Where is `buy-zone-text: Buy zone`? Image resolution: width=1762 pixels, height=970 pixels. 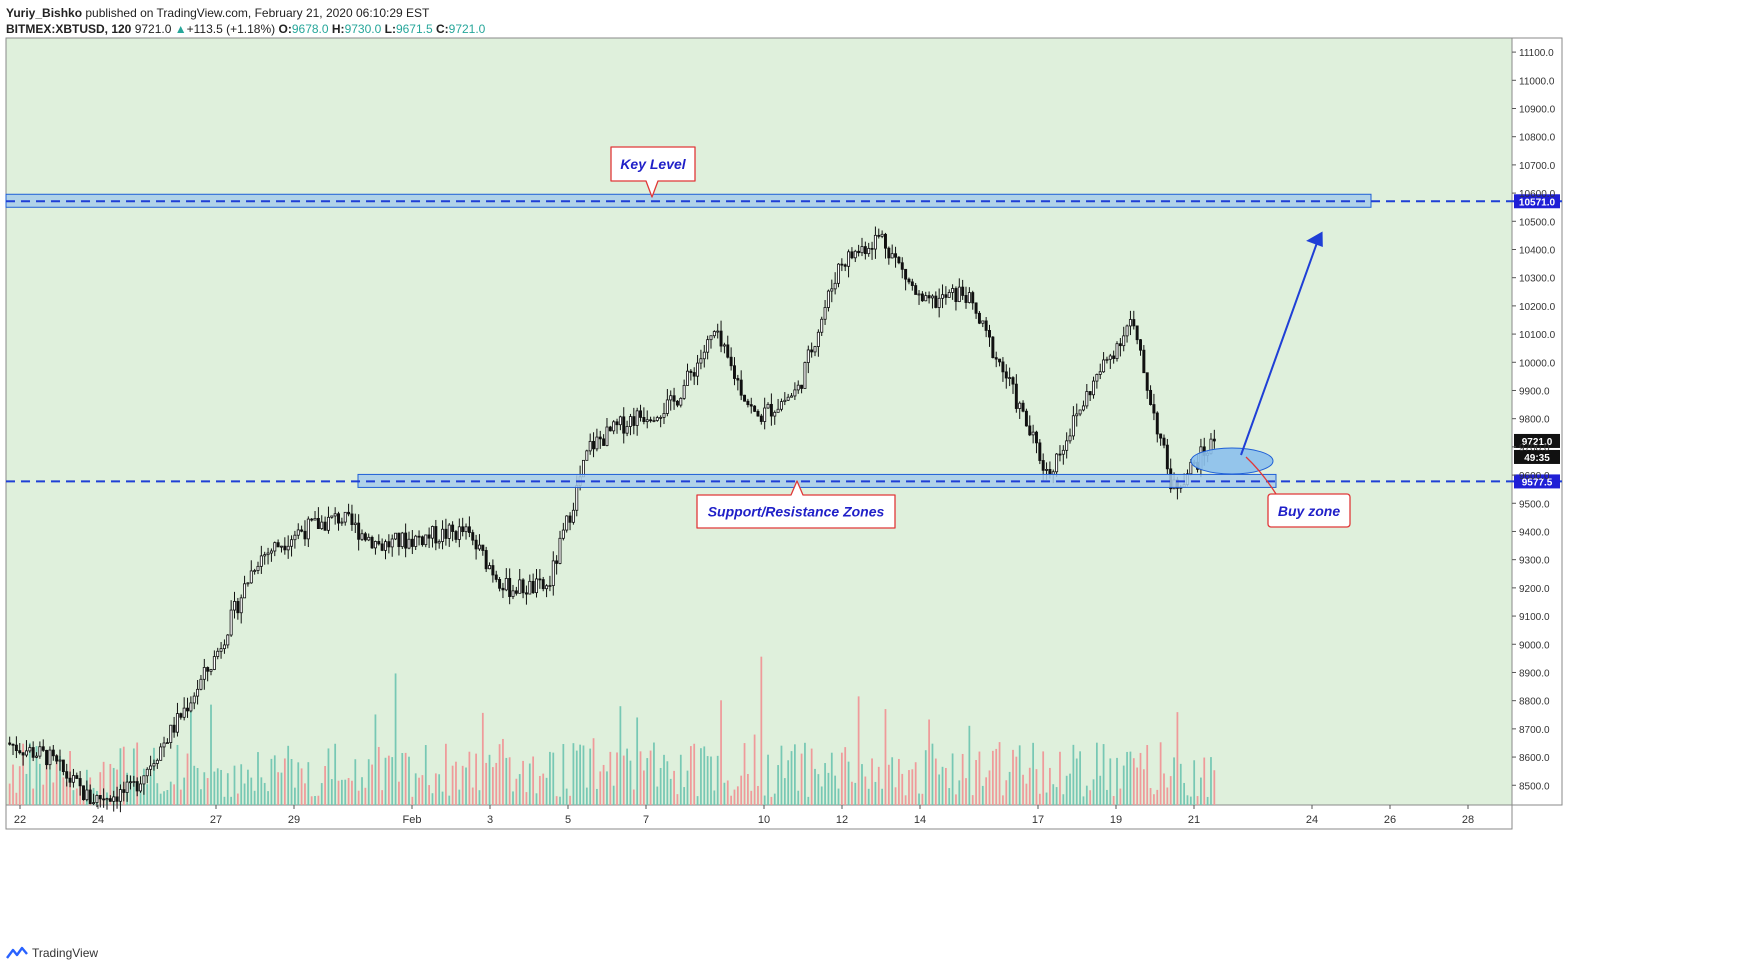 buy-zone-text: Buy zone is located at coordinates (1309, 511).